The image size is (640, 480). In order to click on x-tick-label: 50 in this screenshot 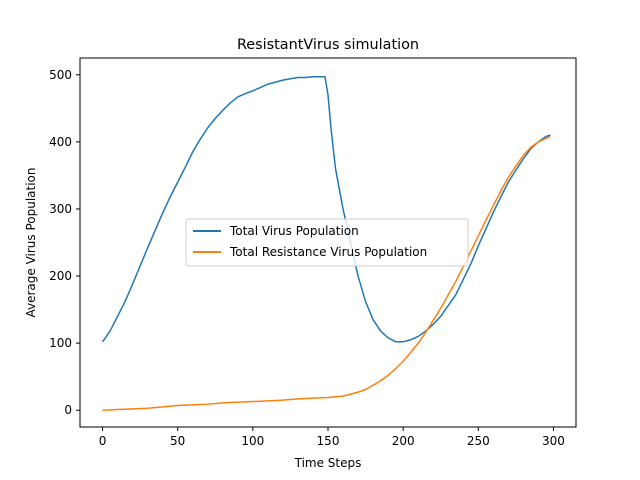, I will do `click(177, 441)`.